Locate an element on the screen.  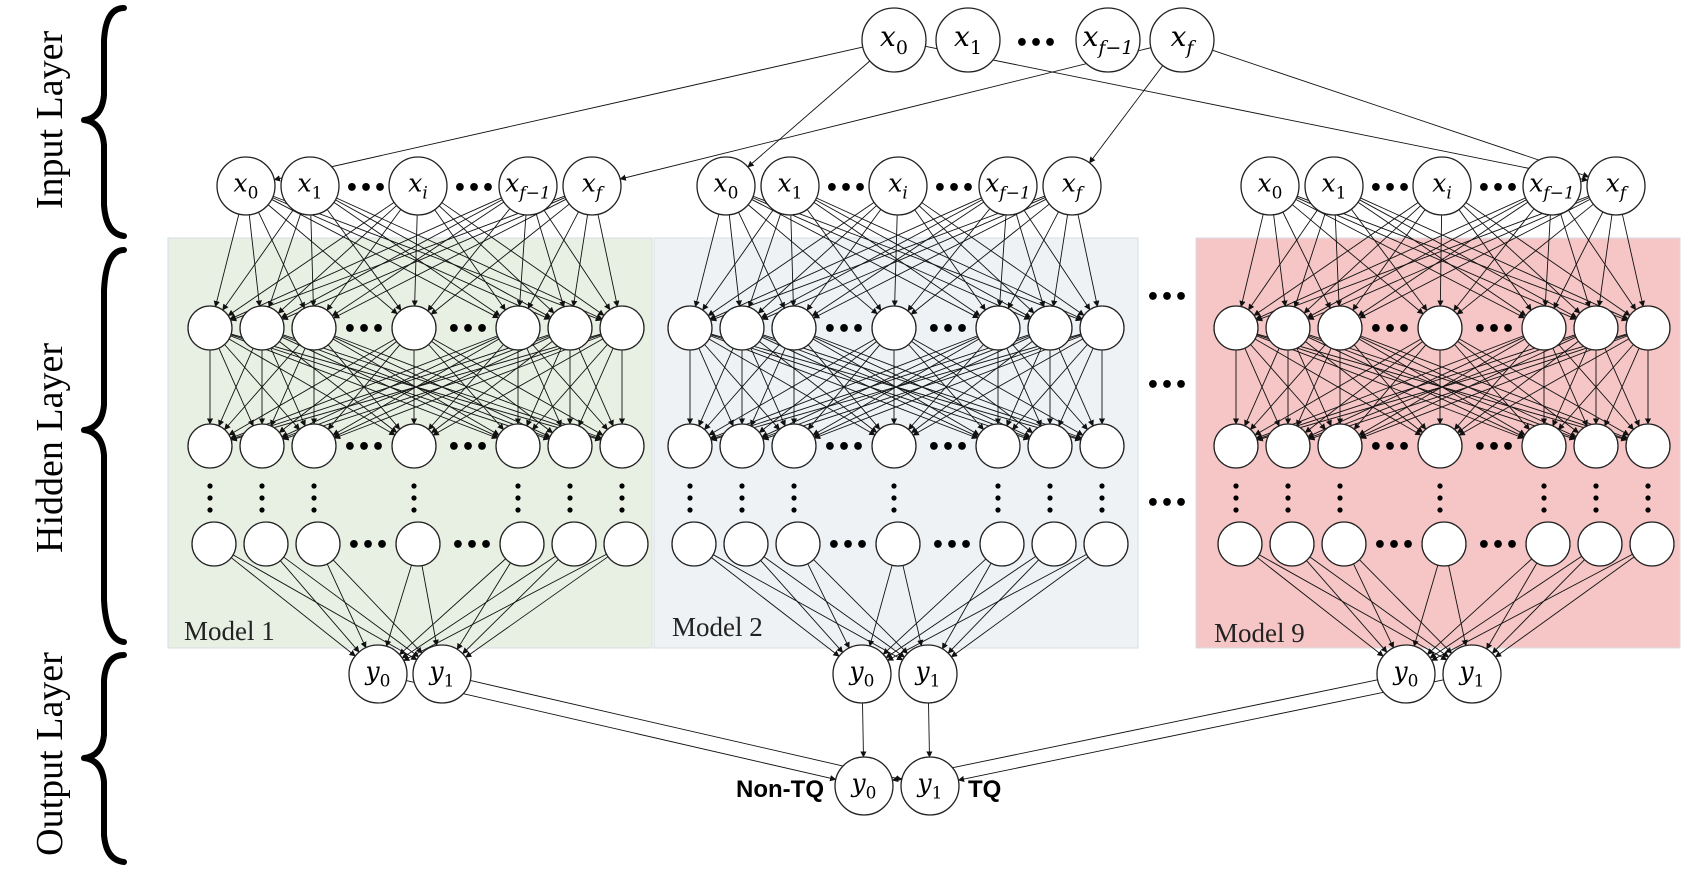
model-1-input-node-4-label: xf is located at coordinates (593, 186).